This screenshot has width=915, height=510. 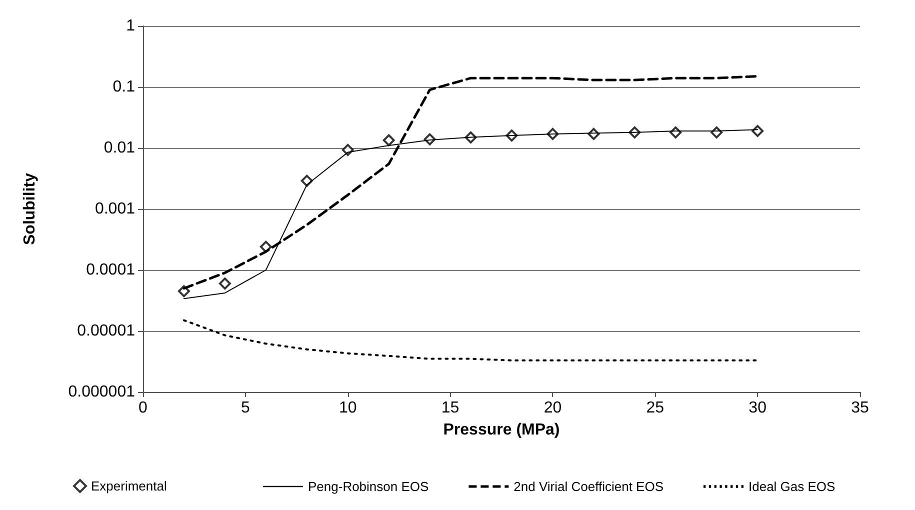 I want to click on x-tick-label: 30, so click(x=757, y=408).